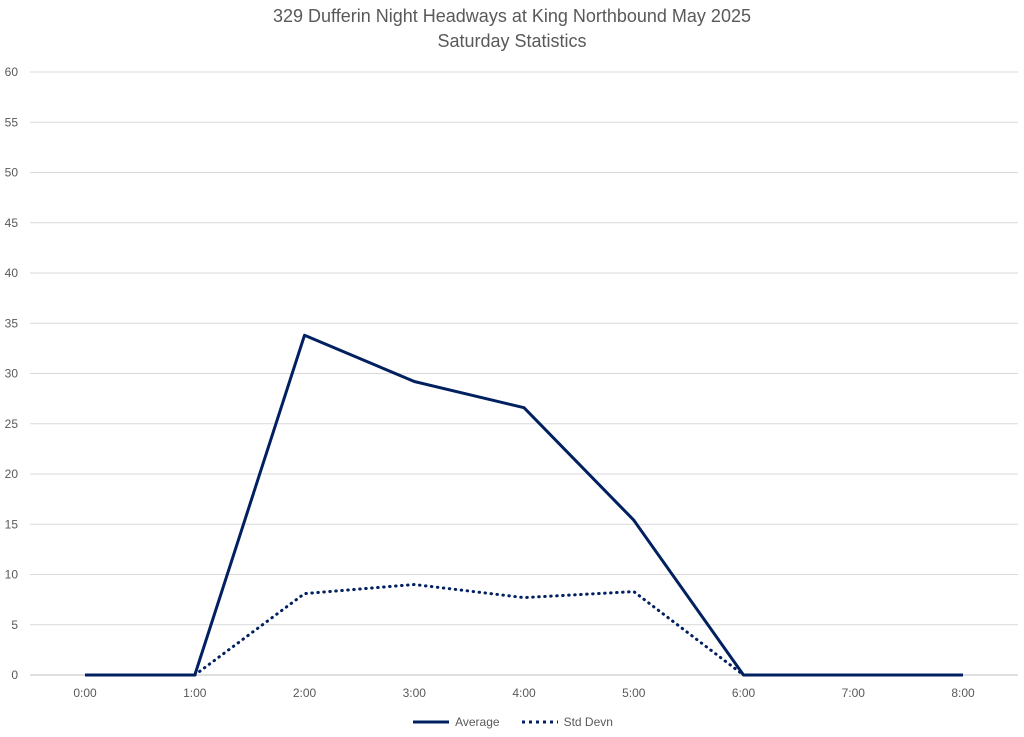 Image resolution: width=1024 pixels, height=737 pixels. Describe the element at coordinates (85, 693) in the screenshot. I see `x-tick-label: 0:00` at that location.